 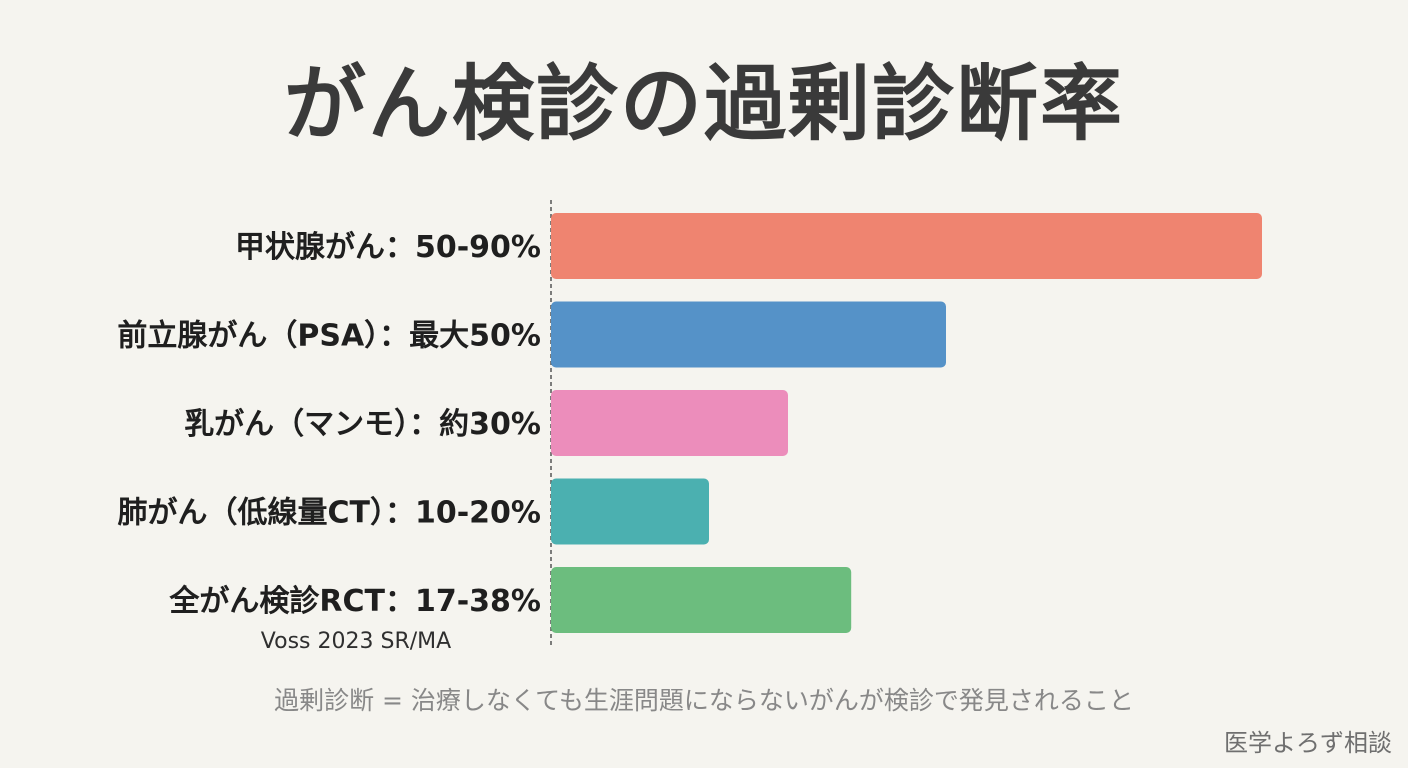 What do you see at coordinates (704, 700) in the screenshot?
I see `definition-footnote: 過剰診断 = 治療しなくても生涯問題にならないがんが検診で発見されること` at bounding box center [704, 700].